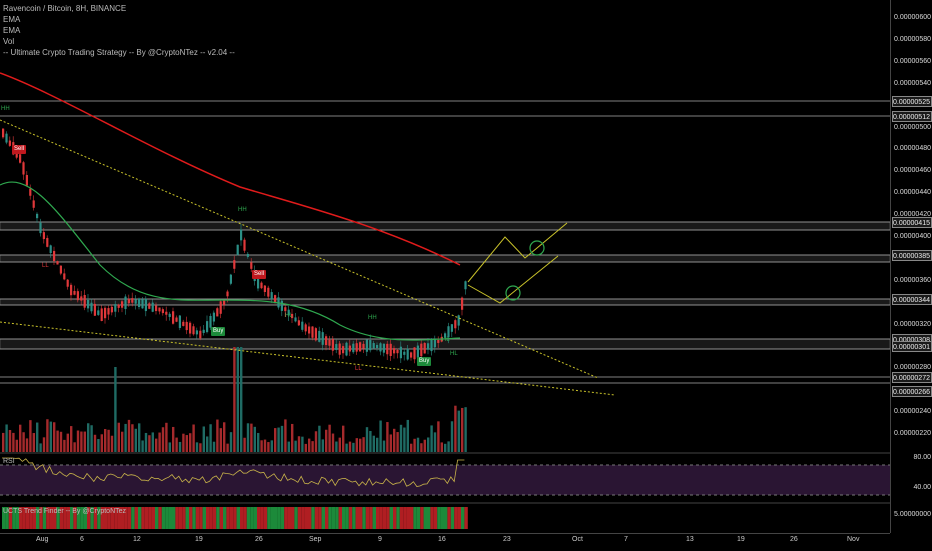 Image resolution: width=932 pixels, height=551 pixels. I want to click on price-tick: 0.00000480, so click(912, 149).